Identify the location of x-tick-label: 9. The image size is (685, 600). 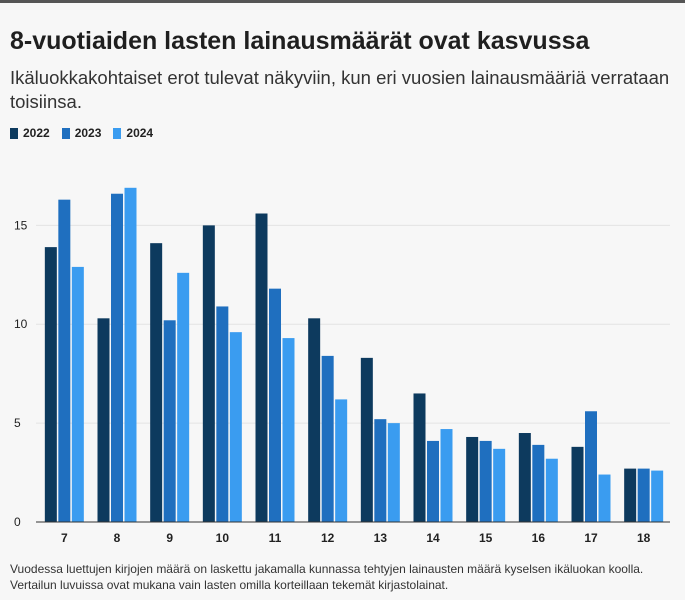
(169, 538).